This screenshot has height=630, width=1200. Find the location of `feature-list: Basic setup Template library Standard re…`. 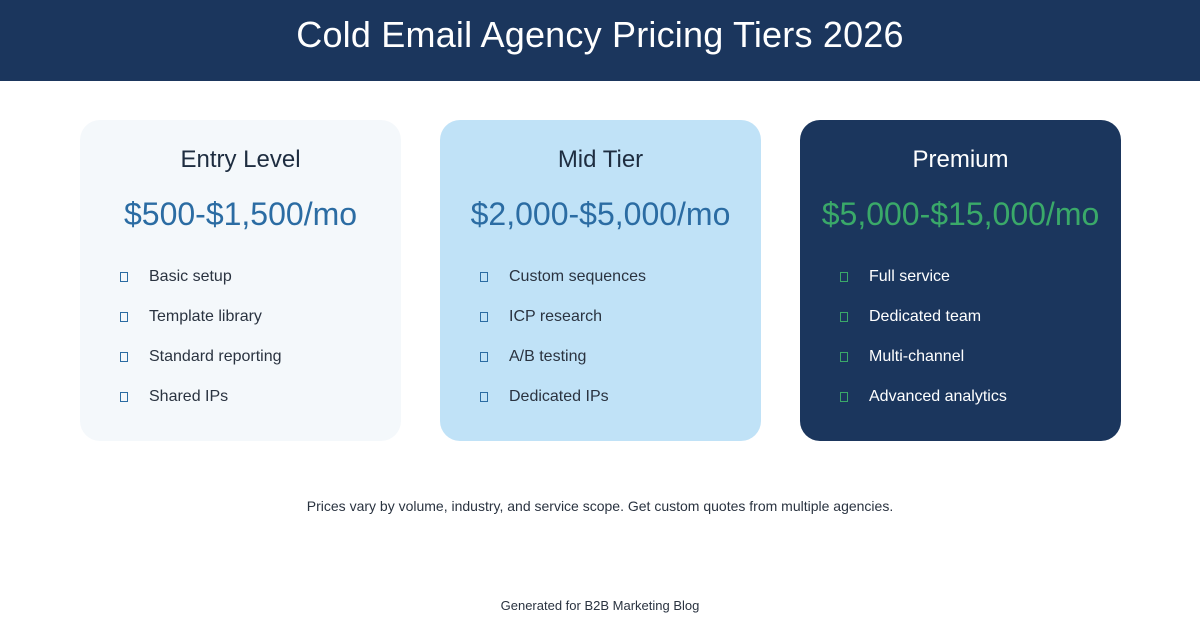

feature-list: Basic setup Template library Standard re… is located at coordinates (201, 347).